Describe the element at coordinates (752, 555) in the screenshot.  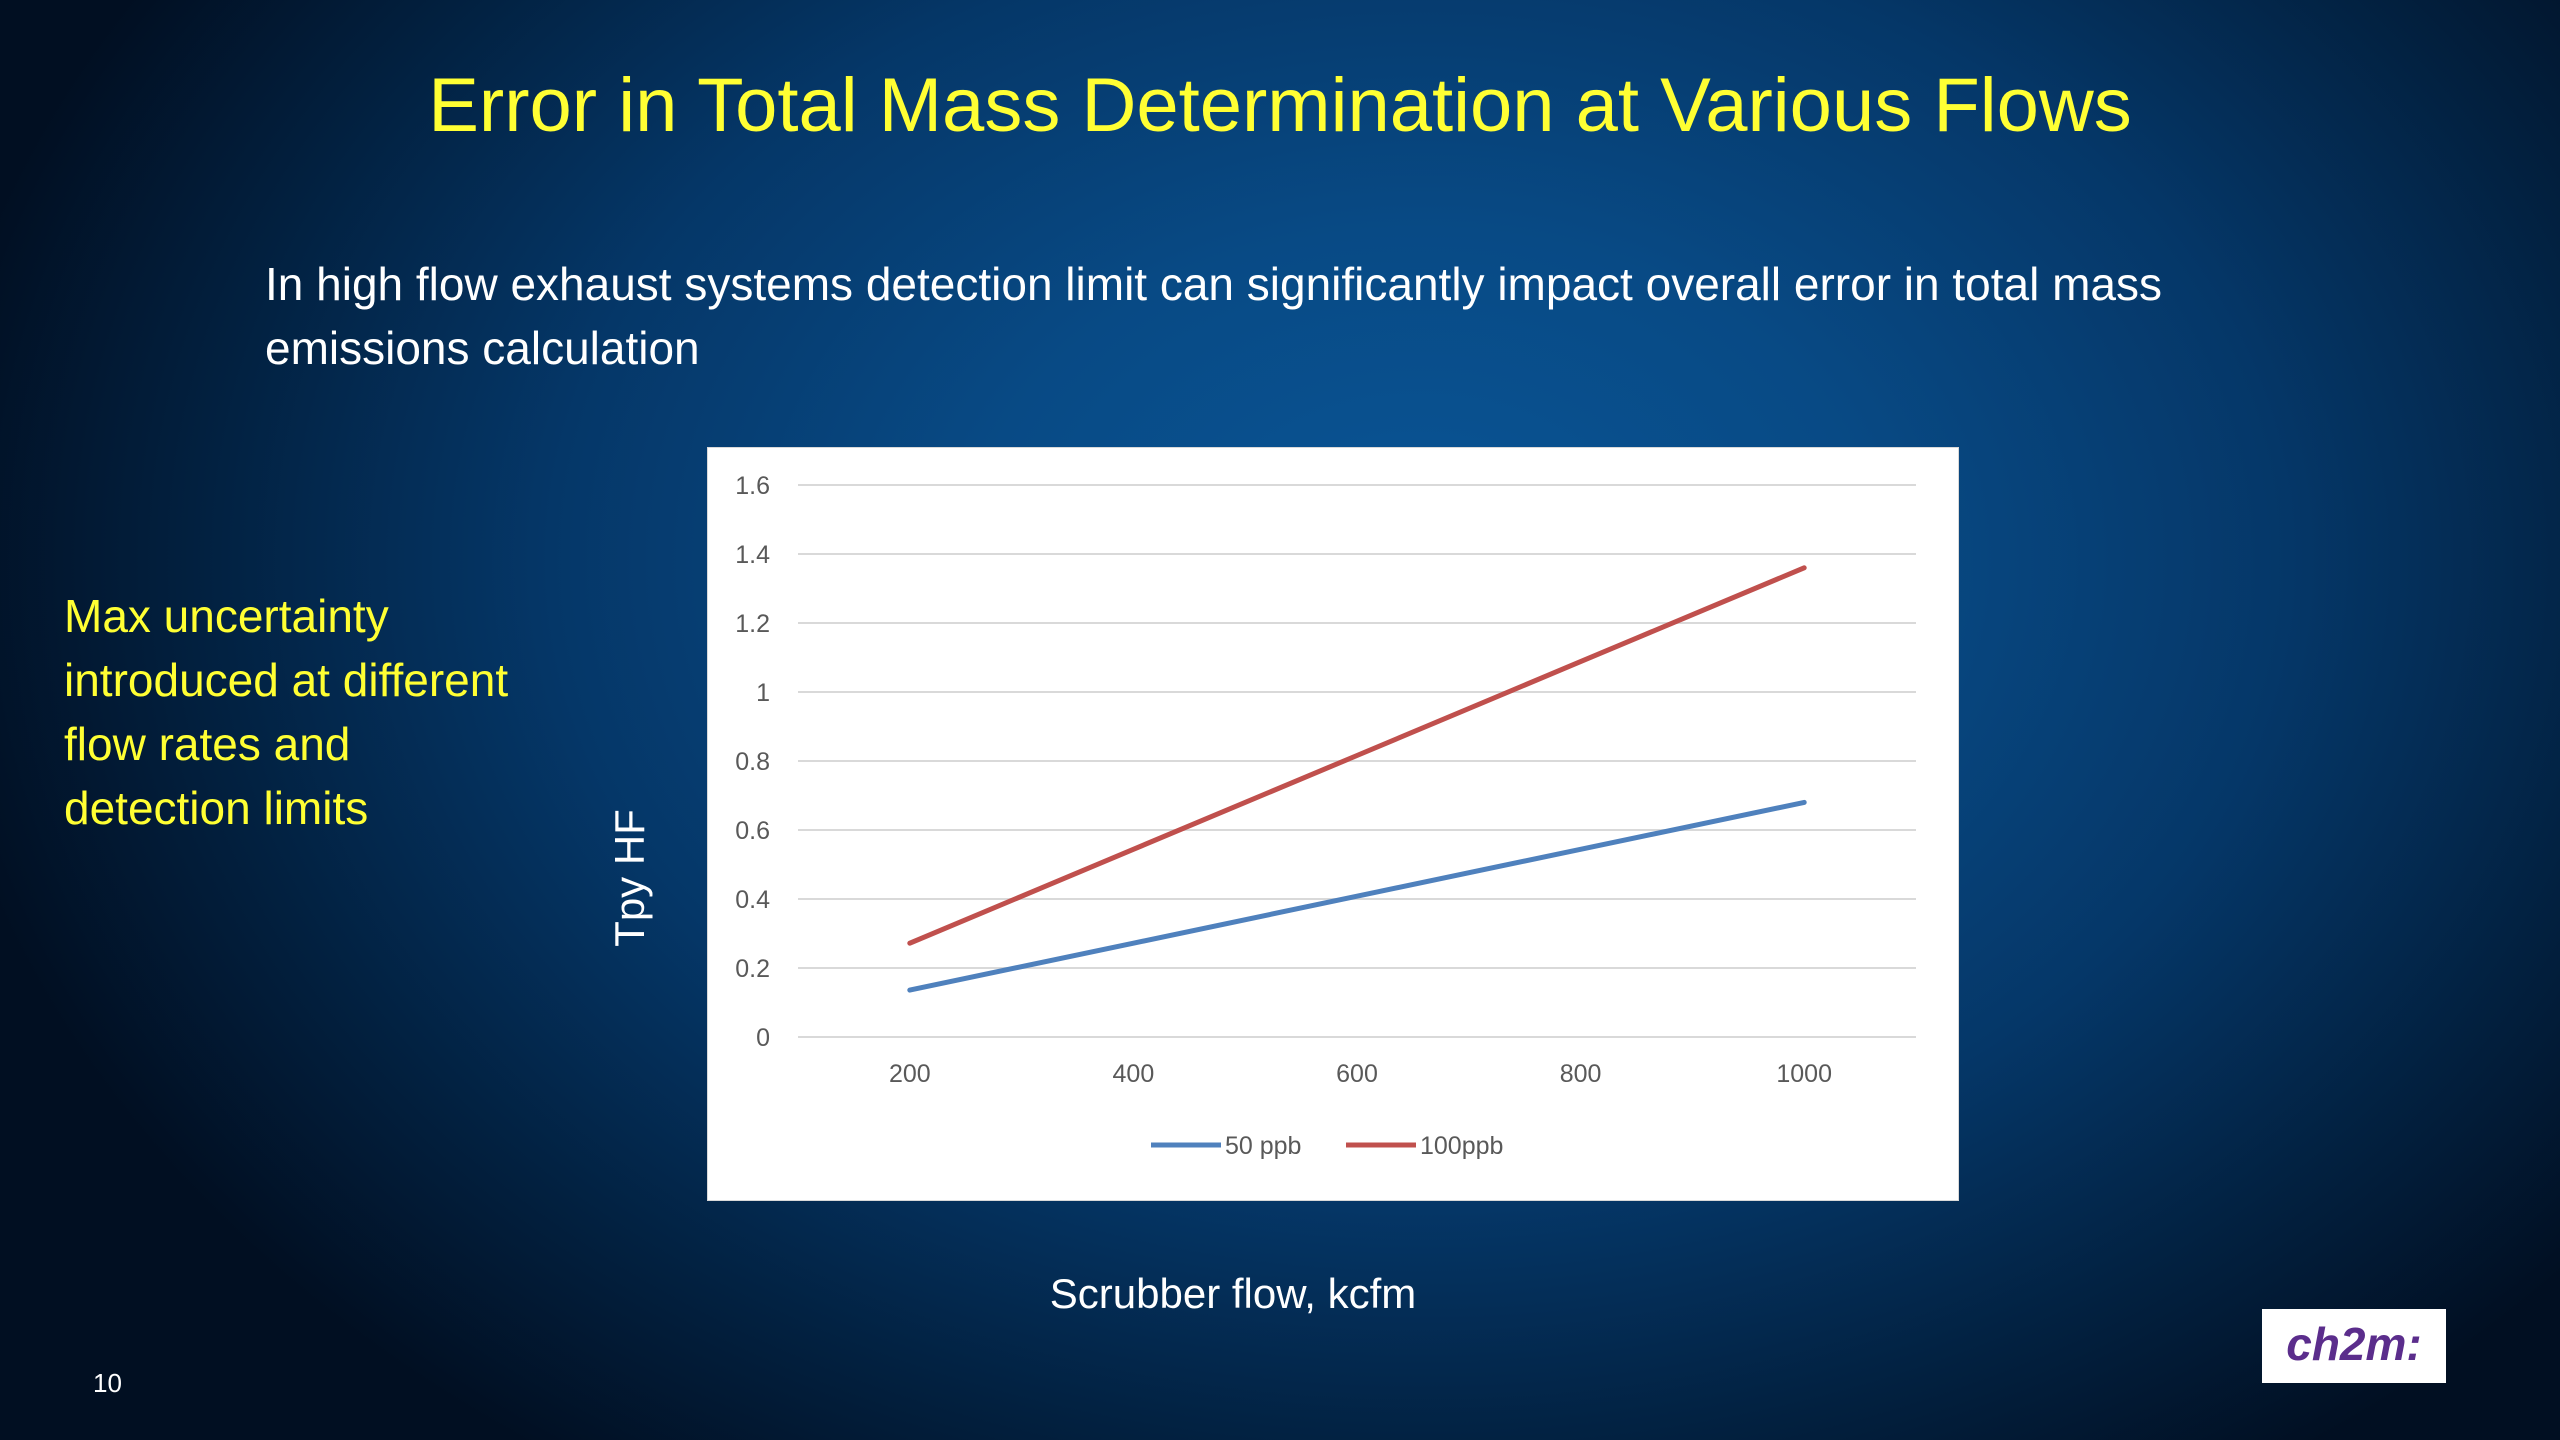
I see `y-tick-label: 1.4` at that location.